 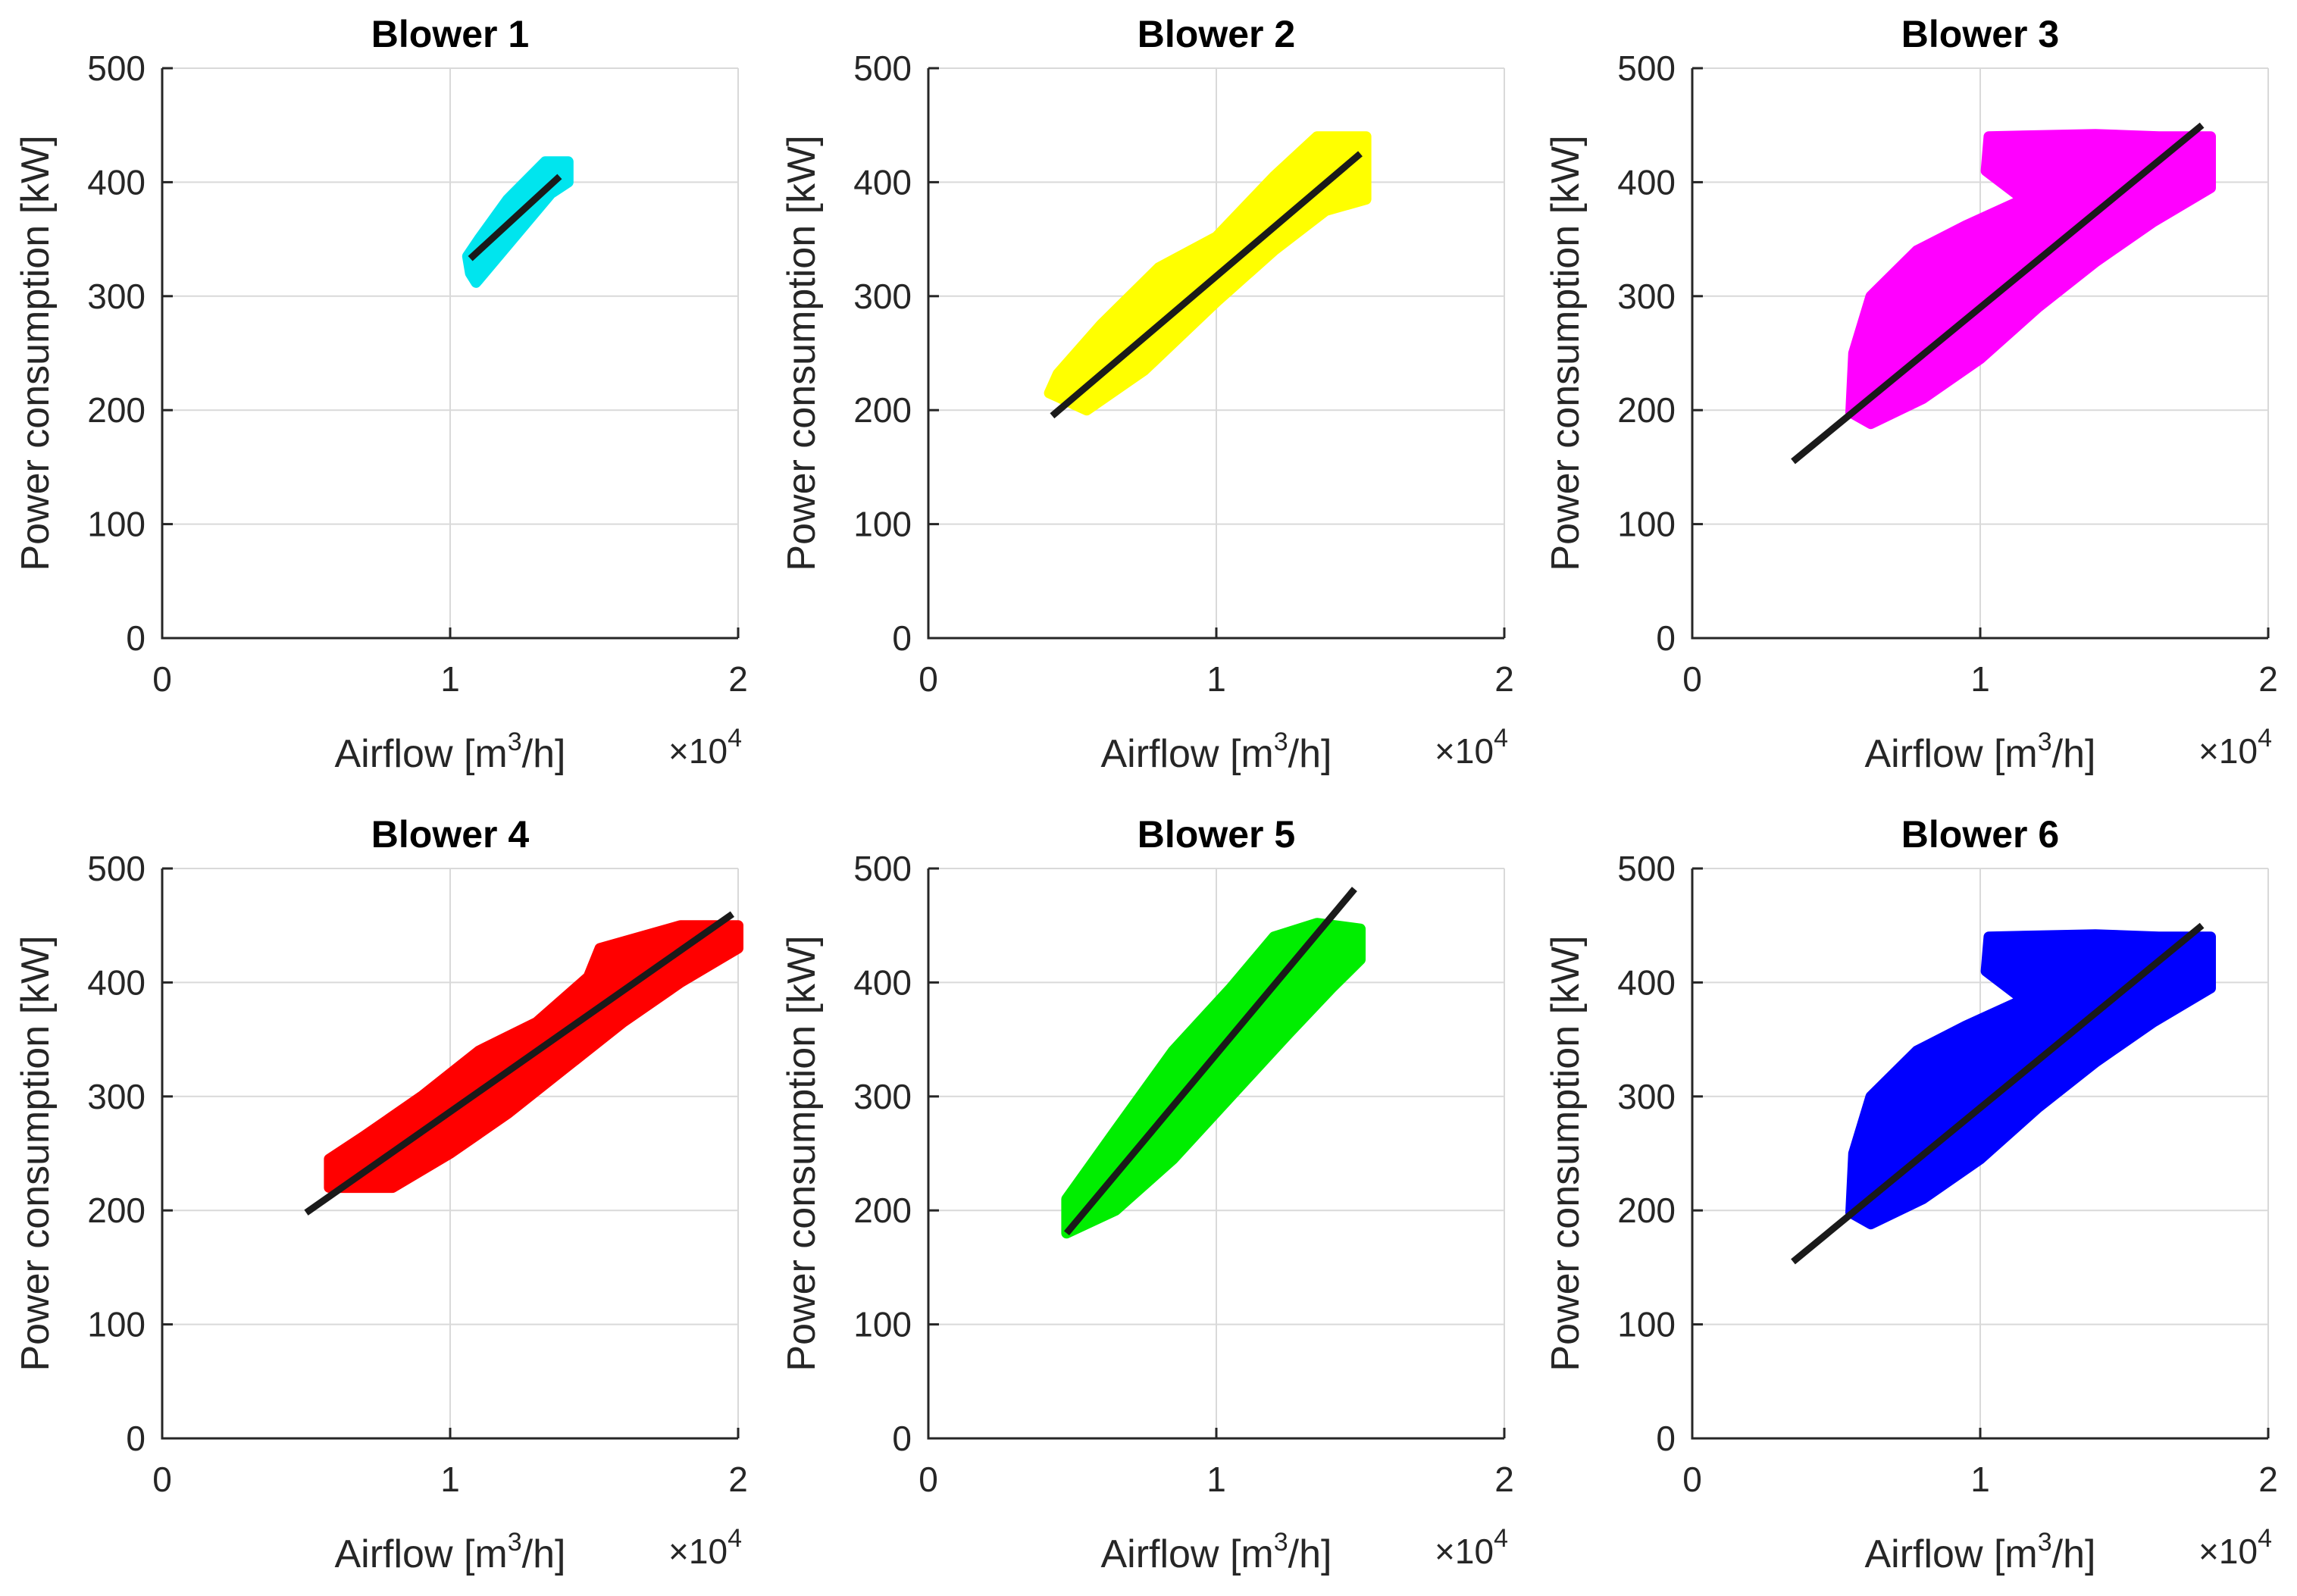 I want to click on chart-title: Blower 6, so click(x=1980, y=835).